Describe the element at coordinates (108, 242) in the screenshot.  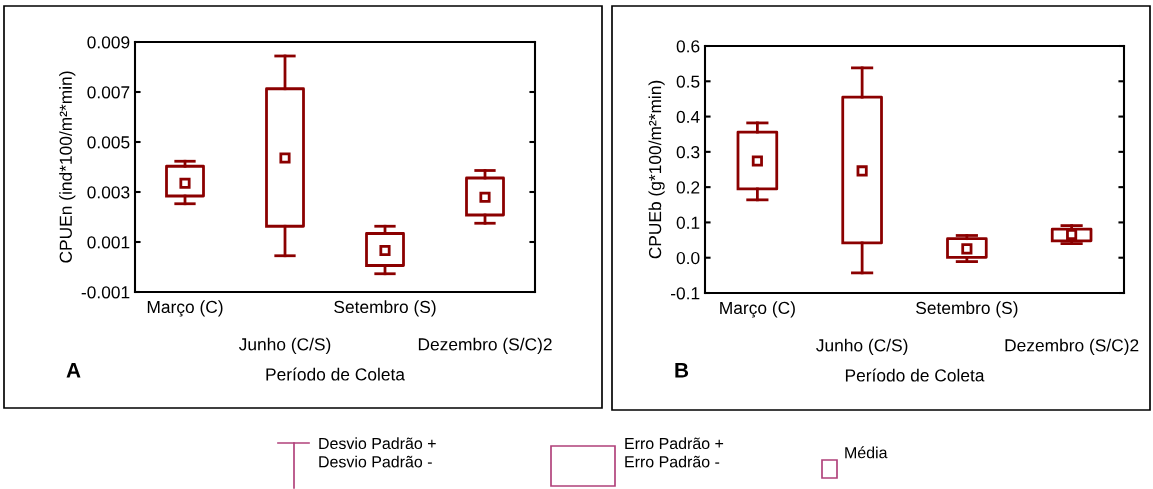
I see `y-tick-label: 0.001` at that location.